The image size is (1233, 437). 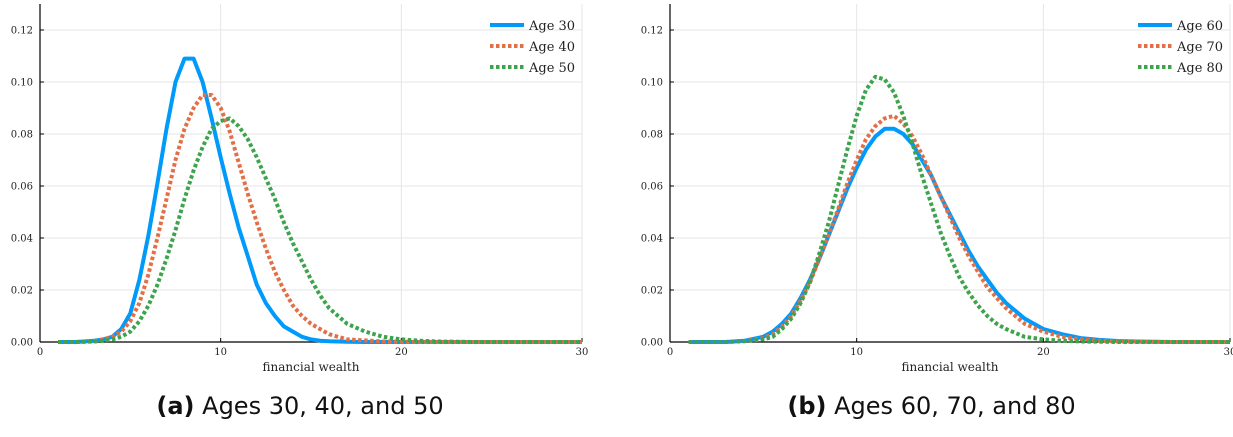 What do you see at coordinates (1199, 26) in the screenshot?
I see `chart-1-legend-label-0: Age 60` at bounding box center [1199, 26].